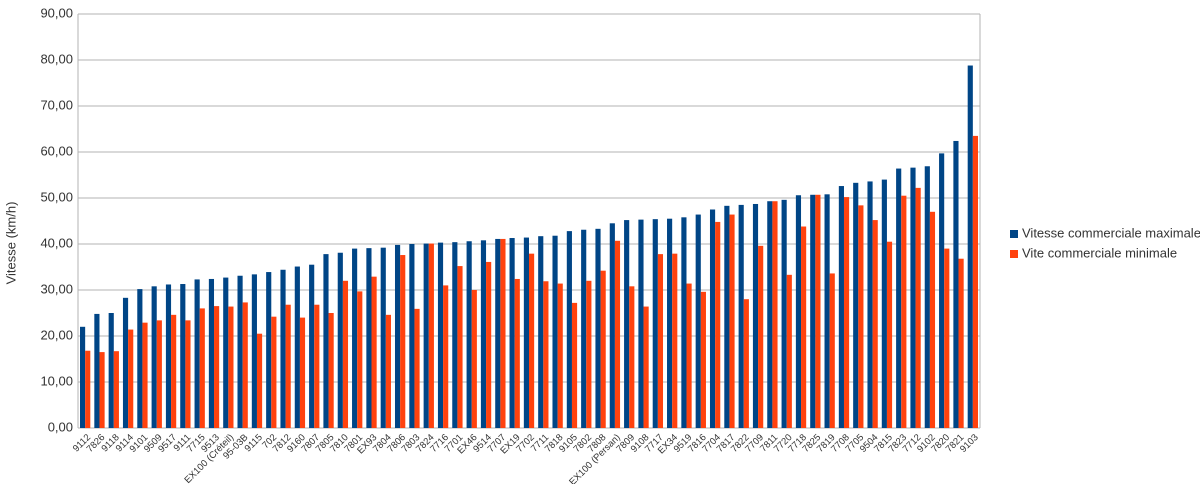 Image resolution: width=1200 pixels, height=484 pixels. I want to click on y-axis-label: Vitesse (km/h), so click(10, 243).